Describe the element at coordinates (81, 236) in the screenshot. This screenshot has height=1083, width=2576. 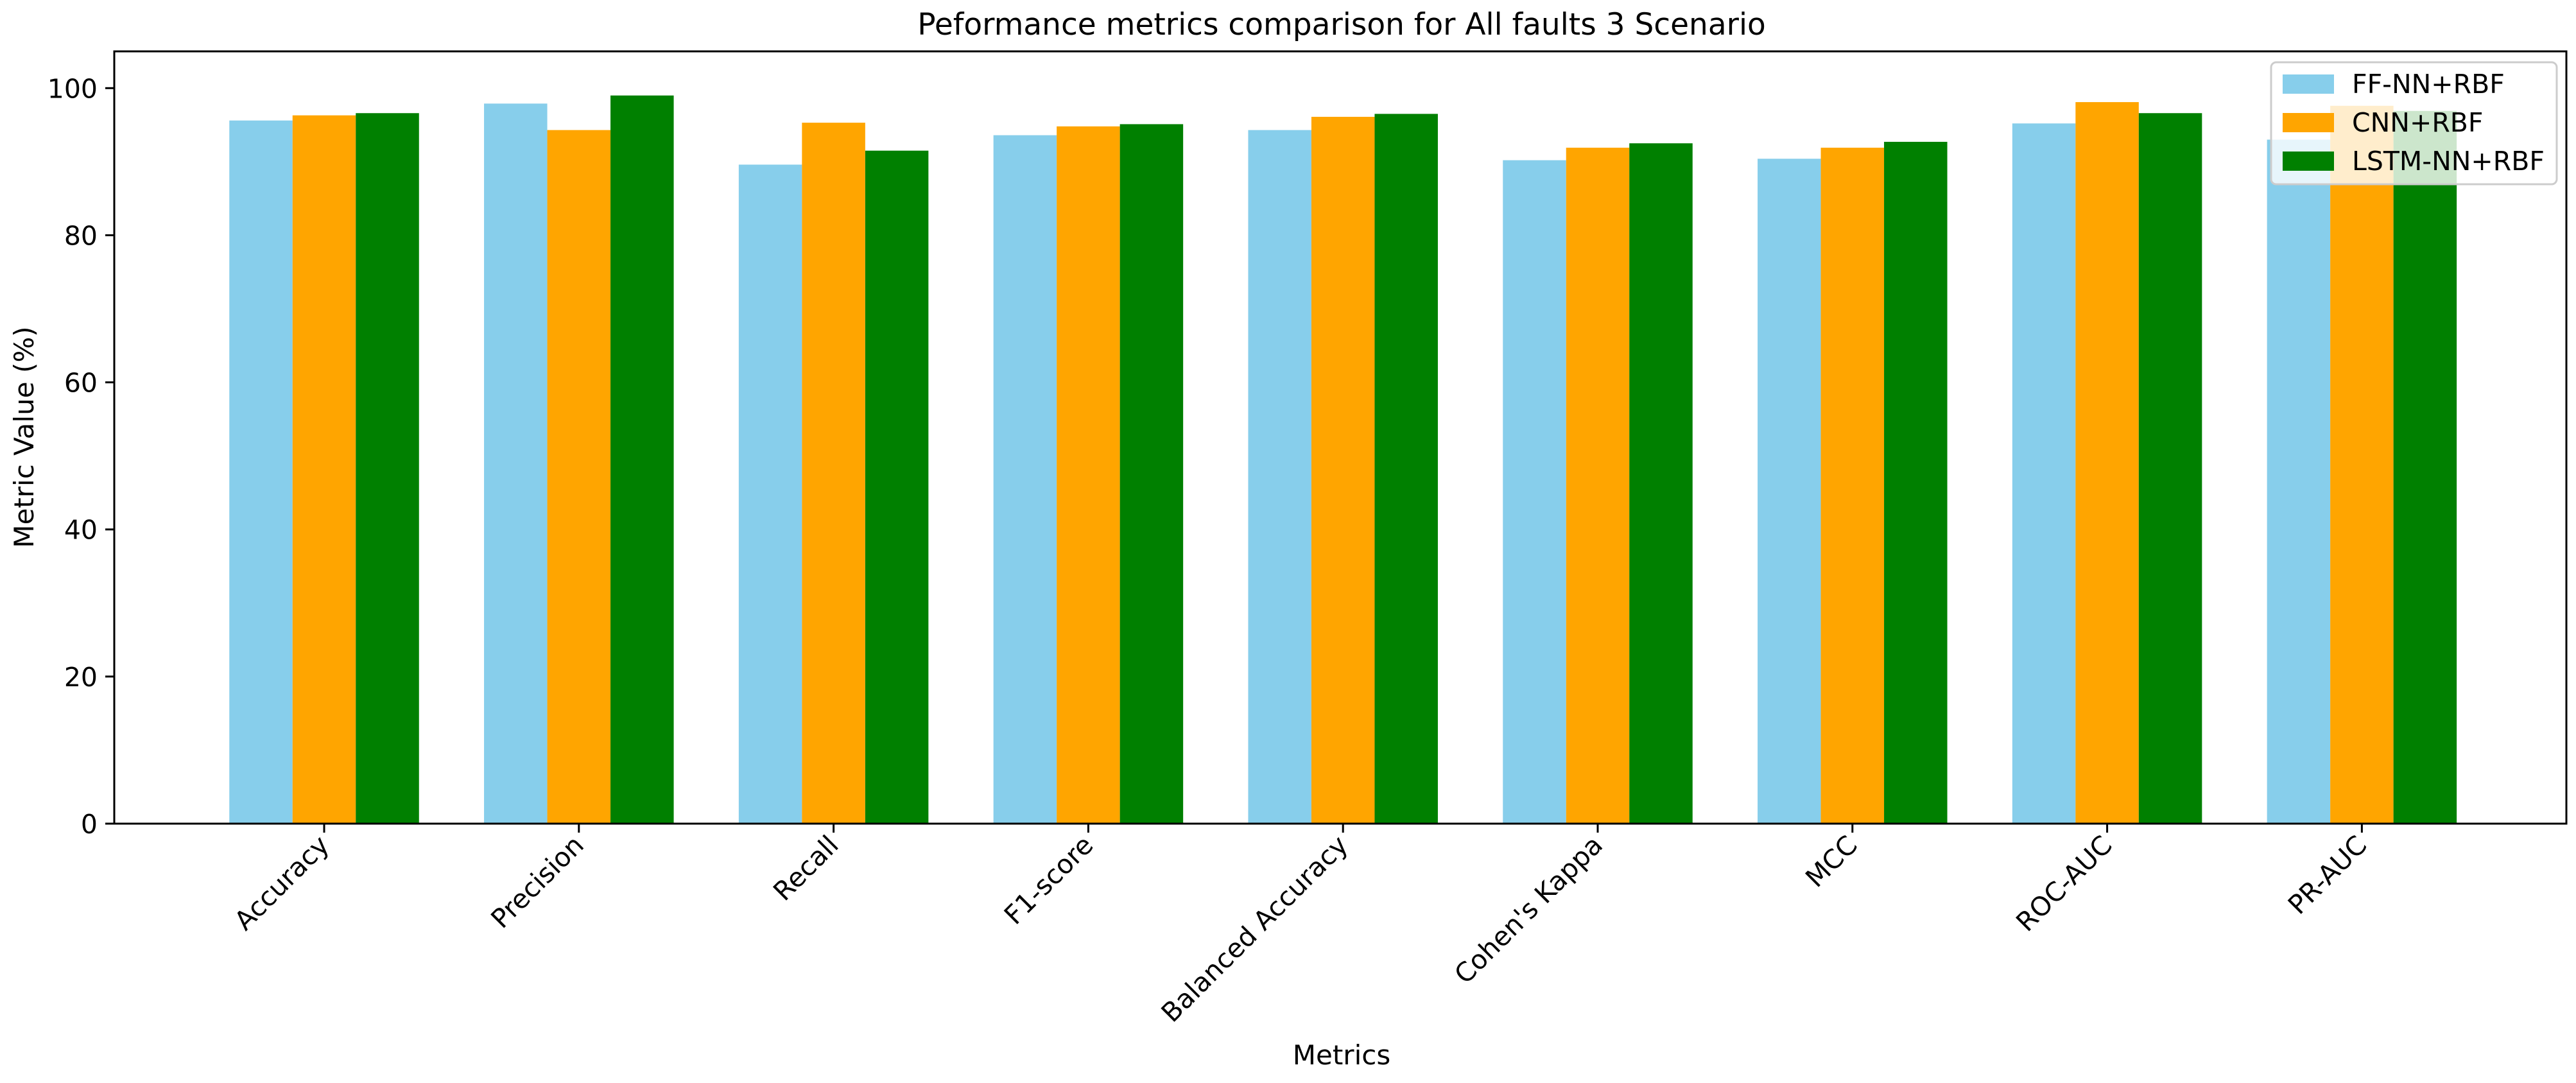
I see `y-tick-label: 80` at that location.